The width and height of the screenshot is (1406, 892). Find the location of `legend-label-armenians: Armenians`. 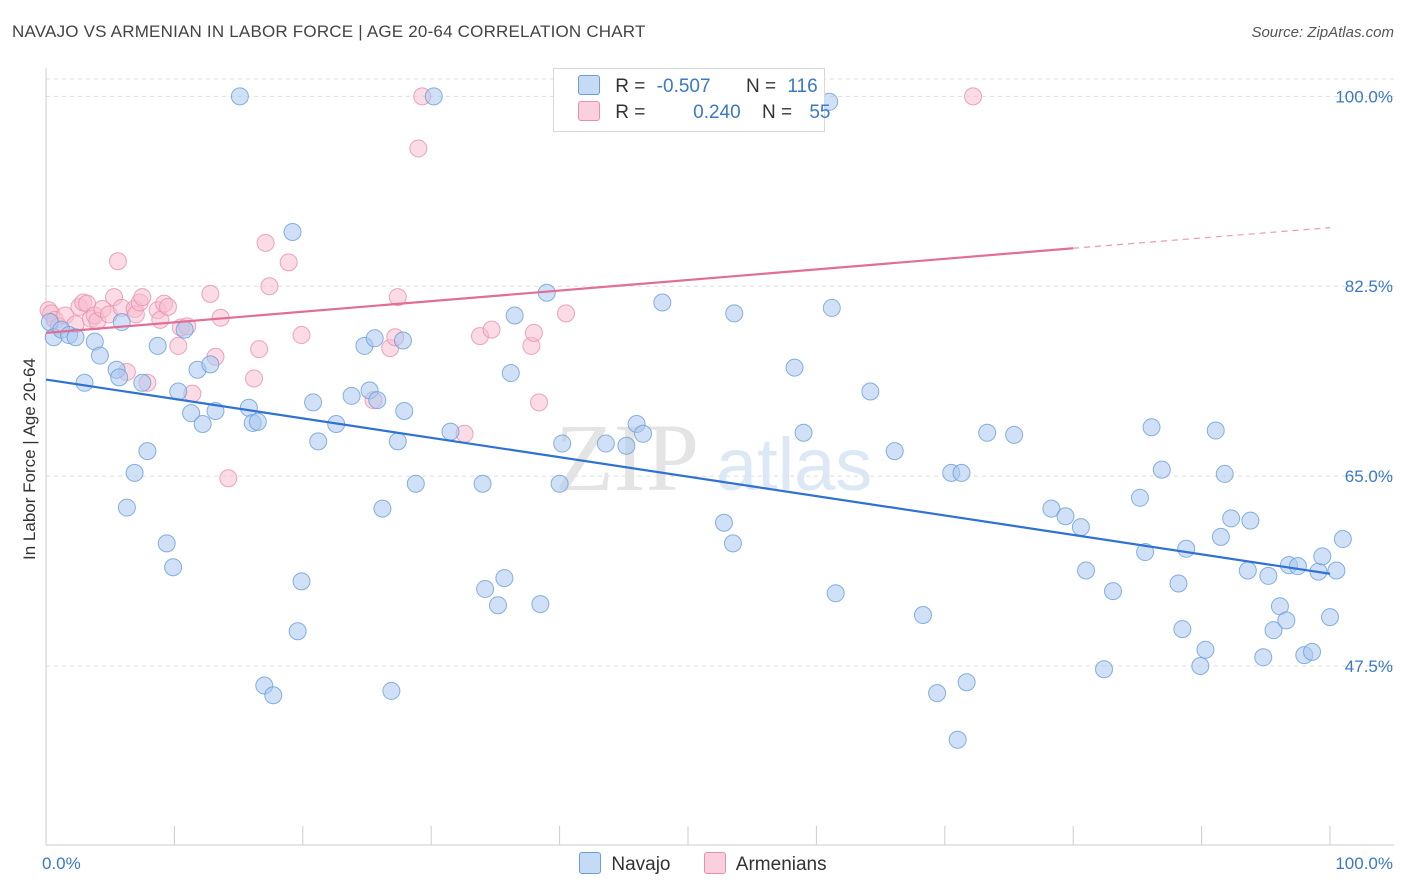

legend-label-armenians: Armenians is located at coordinates (781, 864).